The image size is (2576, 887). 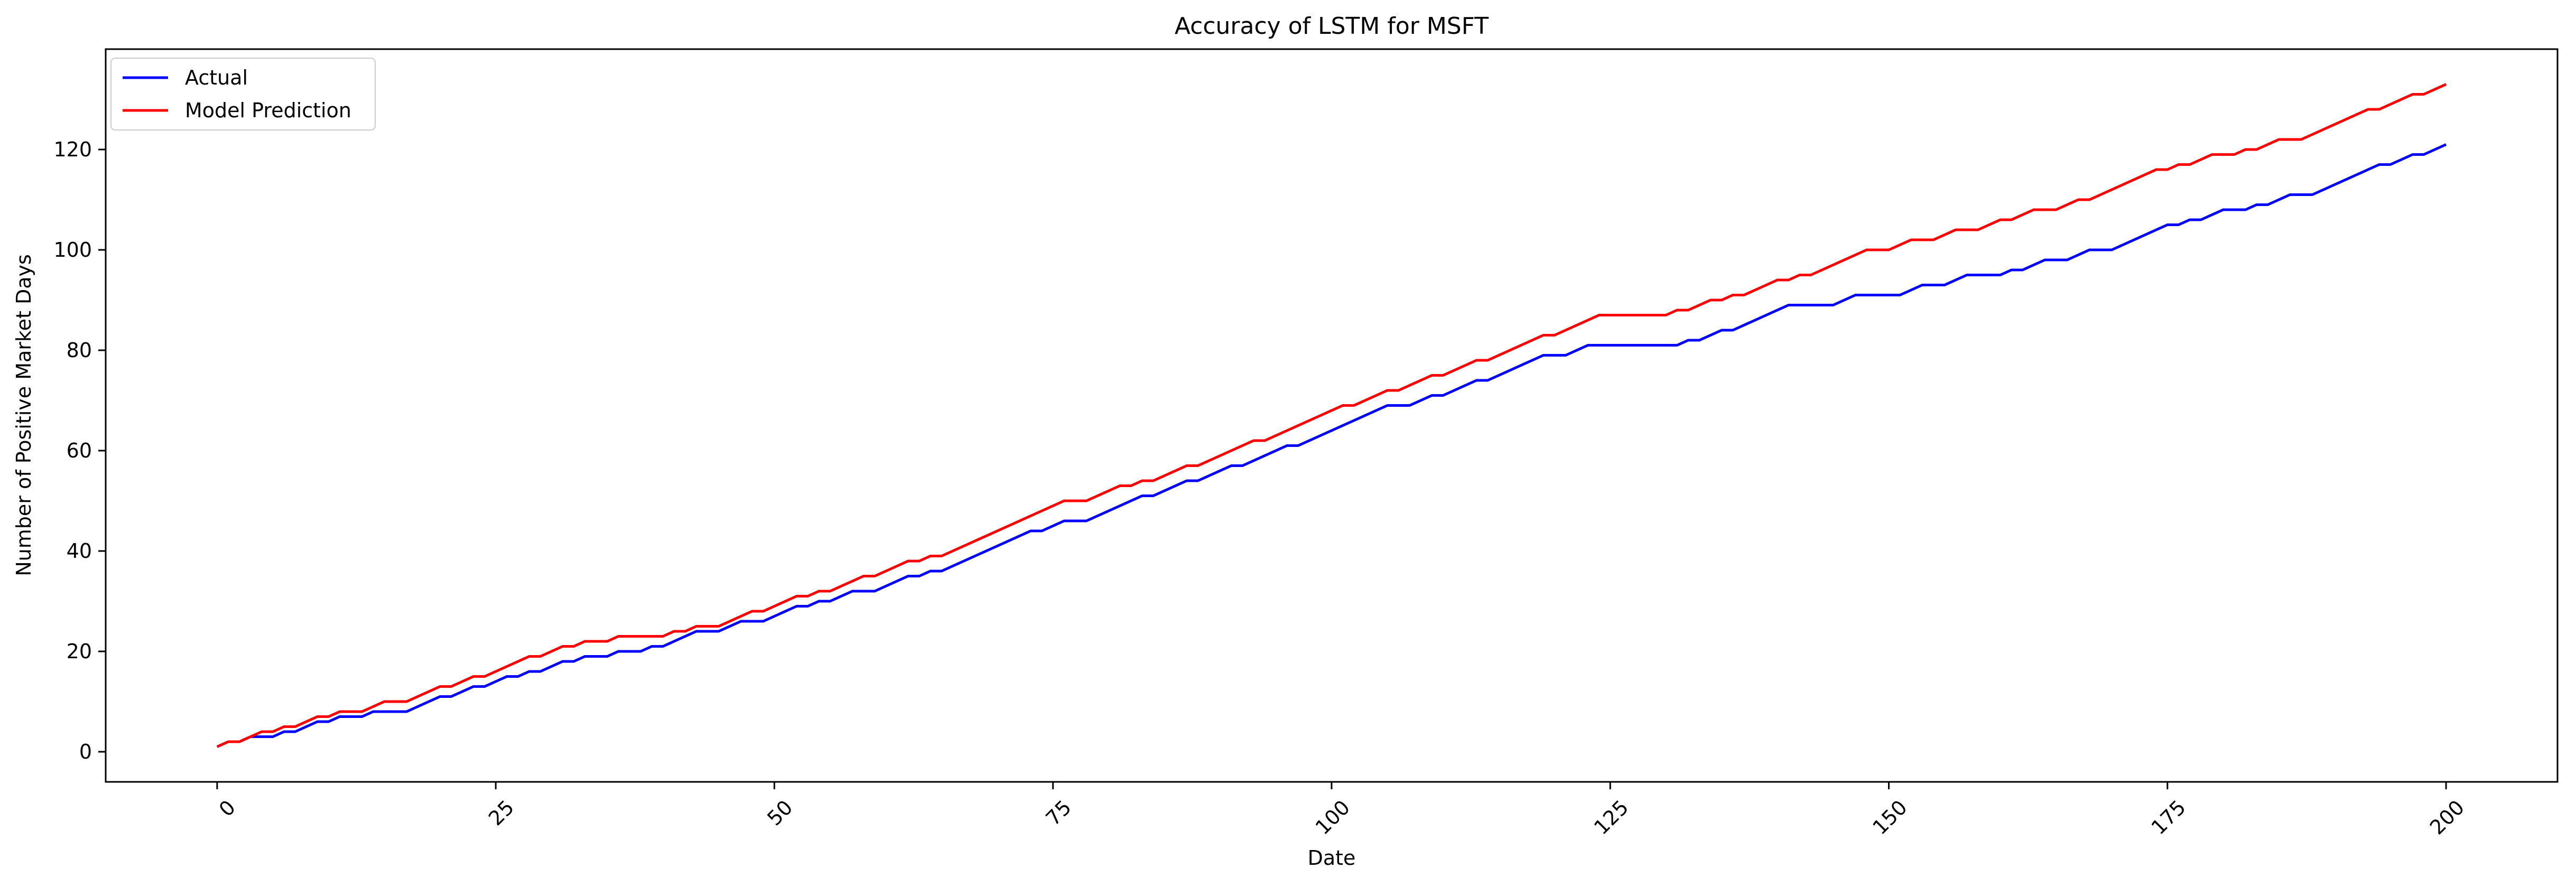 What do you see at coordinates (216, 77) in the screenshot?
I see `legend-label-actual: Actual` at bounding box center [216, 77].